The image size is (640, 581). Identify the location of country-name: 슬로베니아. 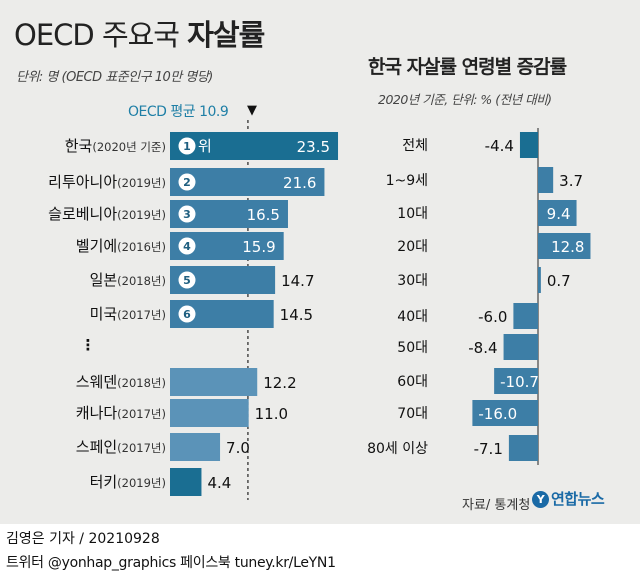
(82, 214).